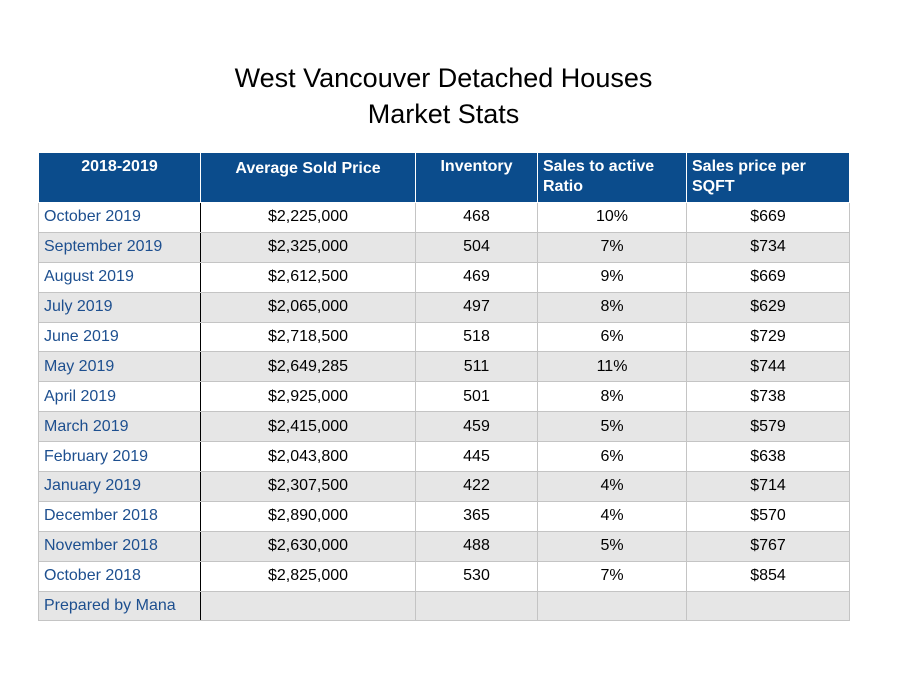 The height and width of the screenshot is (683, 903). What do you see at coordinates (119, 217) in the screenshot?
I see `month-cell: October 2019` at bounding box center [119, 217].